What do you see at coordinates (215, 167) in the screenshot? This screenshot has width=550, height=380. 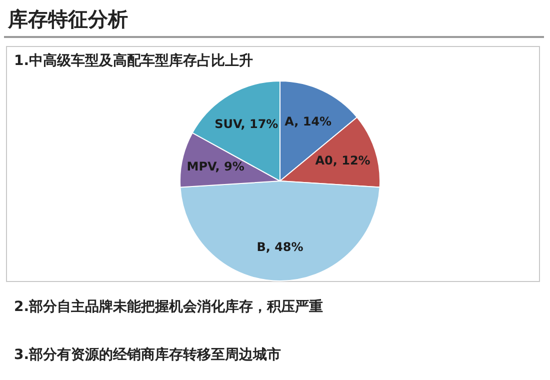 I see `slice-label: MPV, 9%` at bounding box center [215, 167].